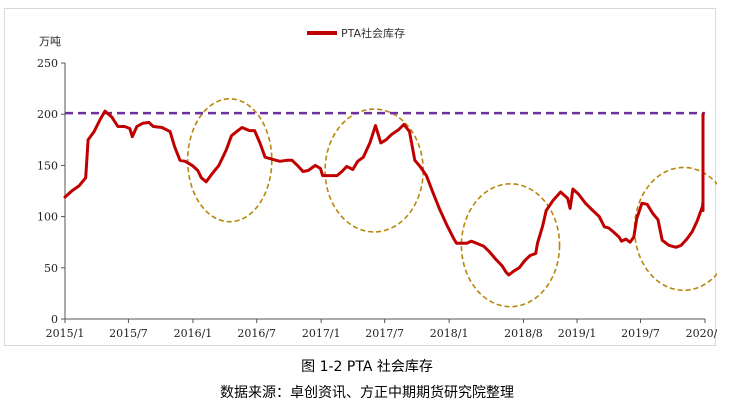 The width and height of the screenshot is (734, 410). I want to click on y-tick-label: 0, so click(54, 319).